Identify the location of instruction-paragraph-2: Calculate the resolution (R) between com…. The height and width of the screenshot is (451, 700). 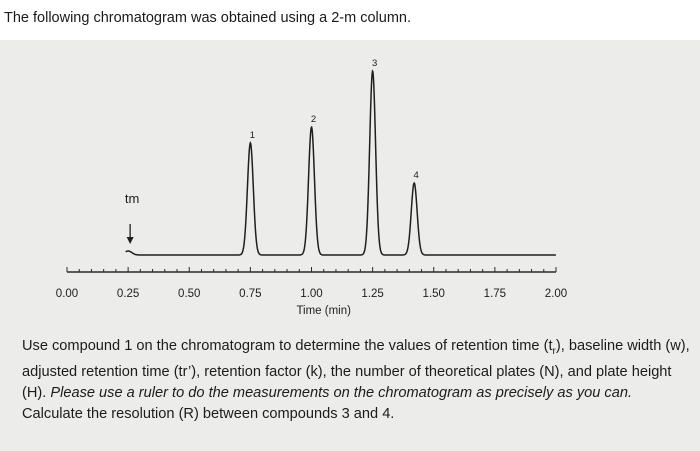
(208, 413).